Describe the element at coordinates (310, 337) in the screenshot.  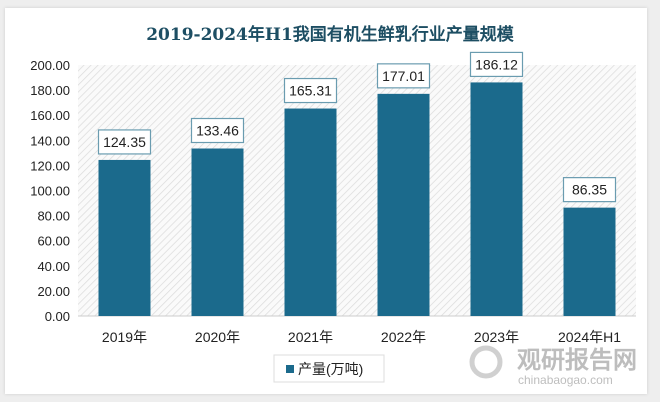
I see `x-tick-label: 2021年` at that location.